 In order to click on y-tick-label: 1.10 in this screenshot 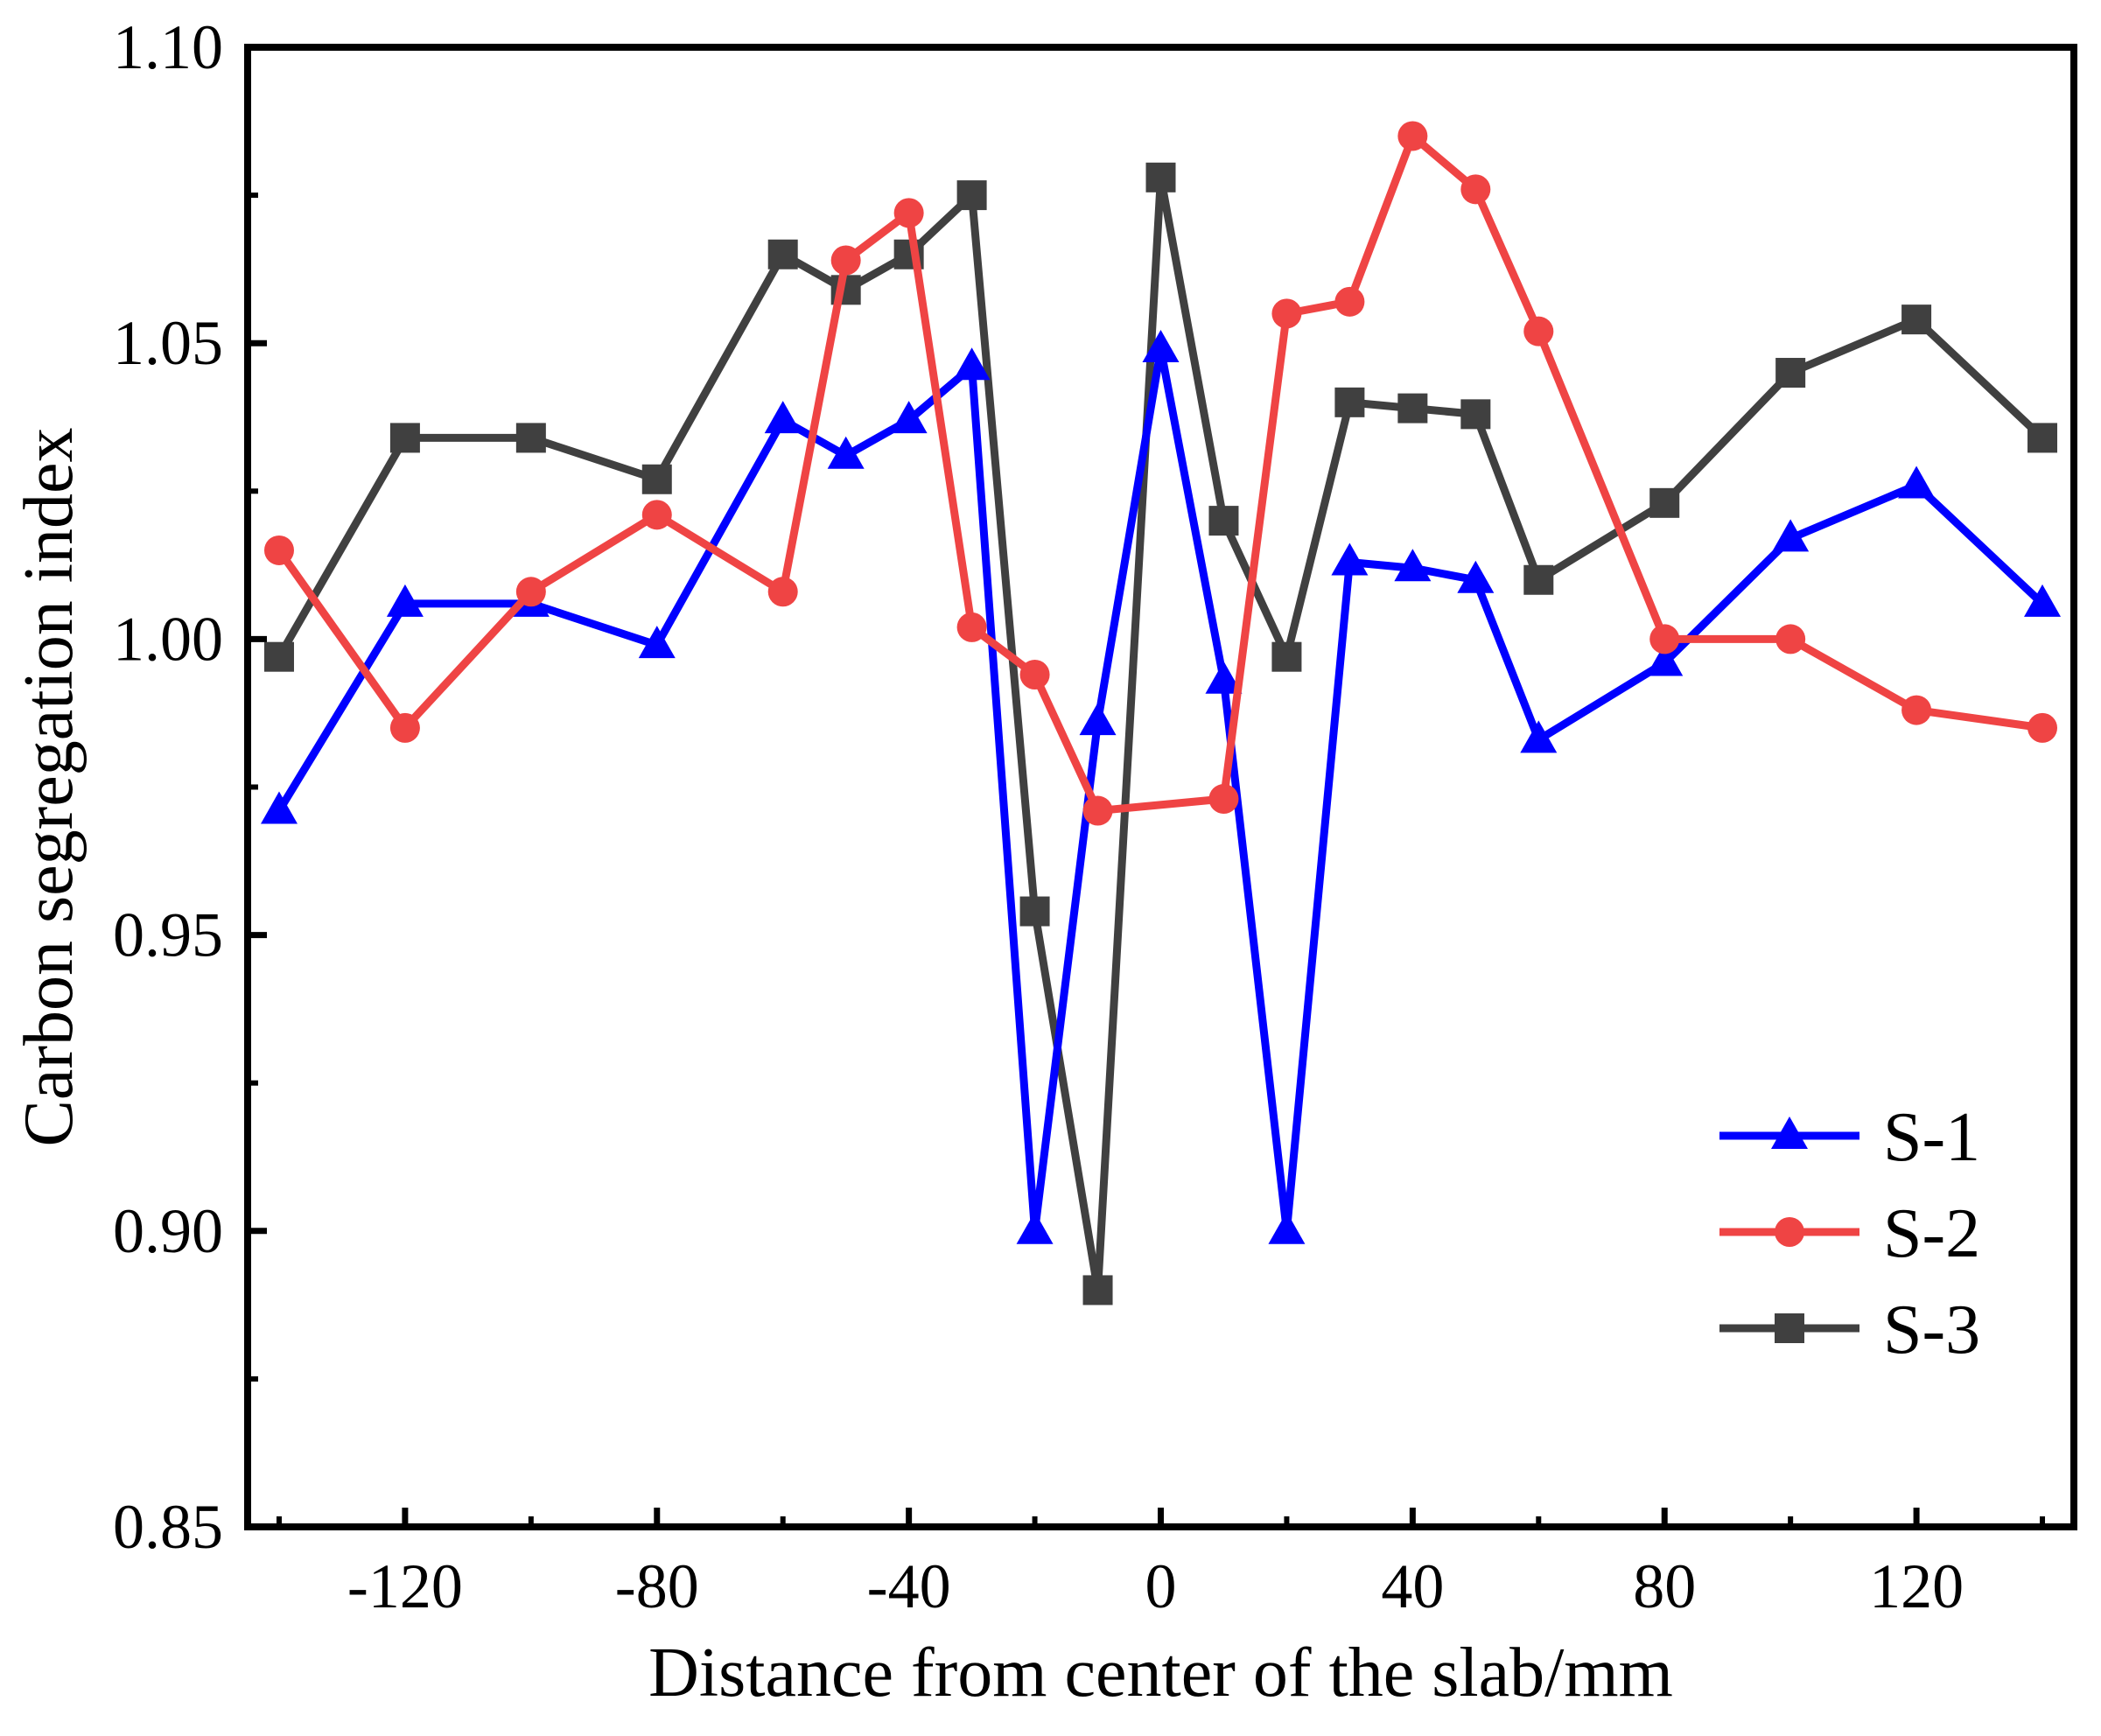, I will do `click(168, 47)`.